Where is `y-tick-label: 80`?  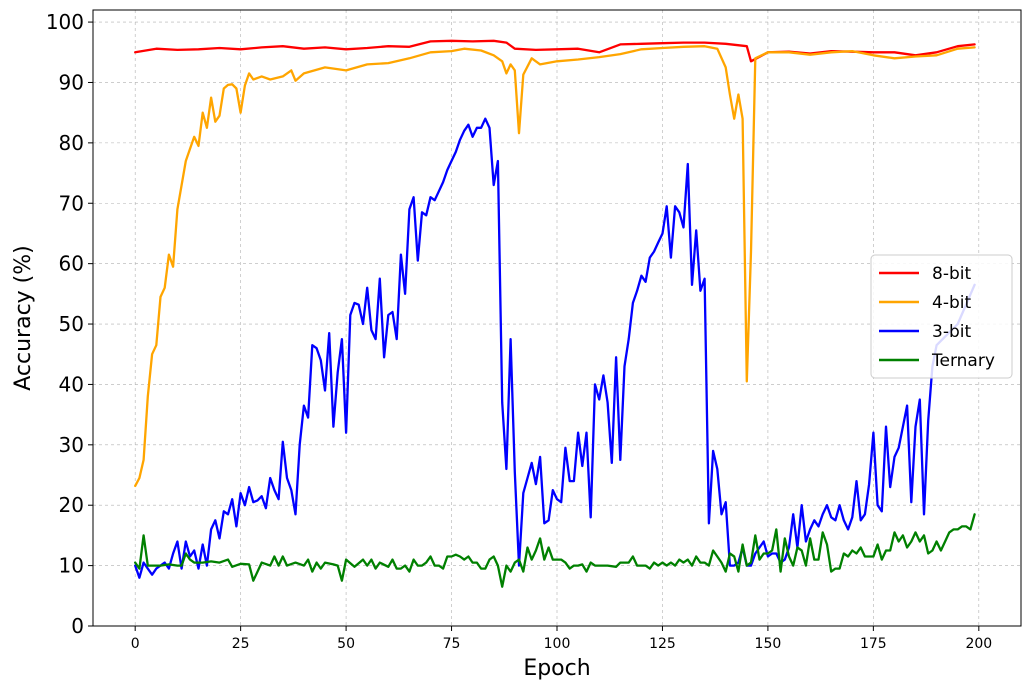
y-tick-label: 80 is located at coordinates (71, 143).